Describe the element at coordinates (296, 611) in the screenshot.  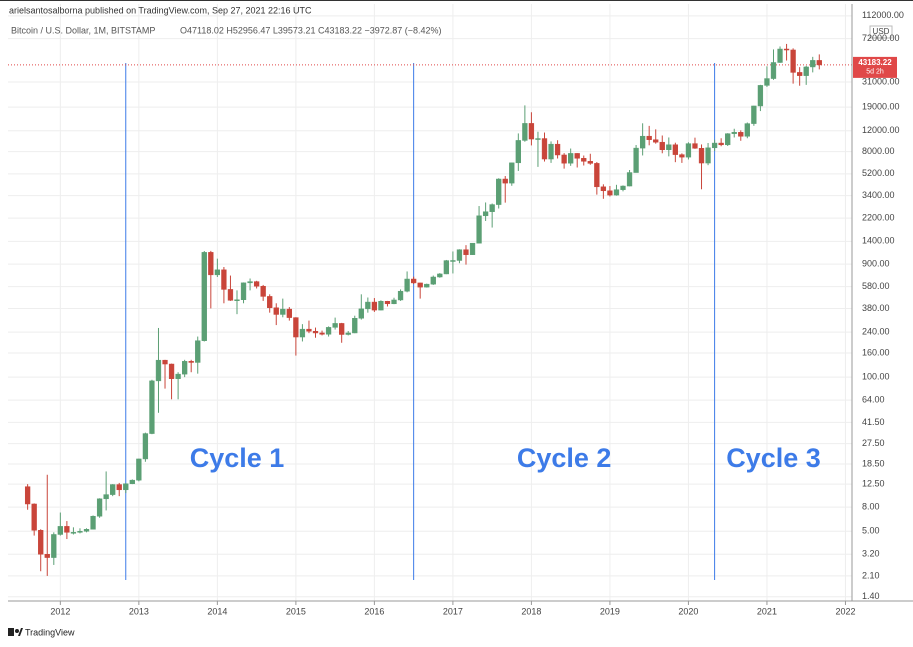
I see `x-tick-label: 2015` at that location.